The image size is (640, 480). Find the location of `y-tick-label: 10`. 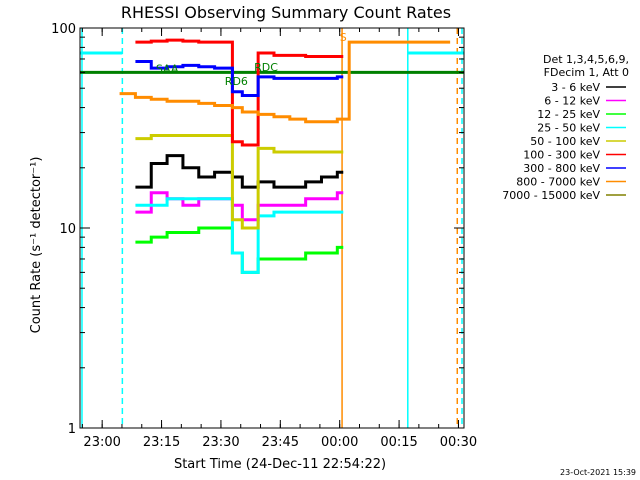

y-tick-label: 10 is located at coordinates (67, 229).